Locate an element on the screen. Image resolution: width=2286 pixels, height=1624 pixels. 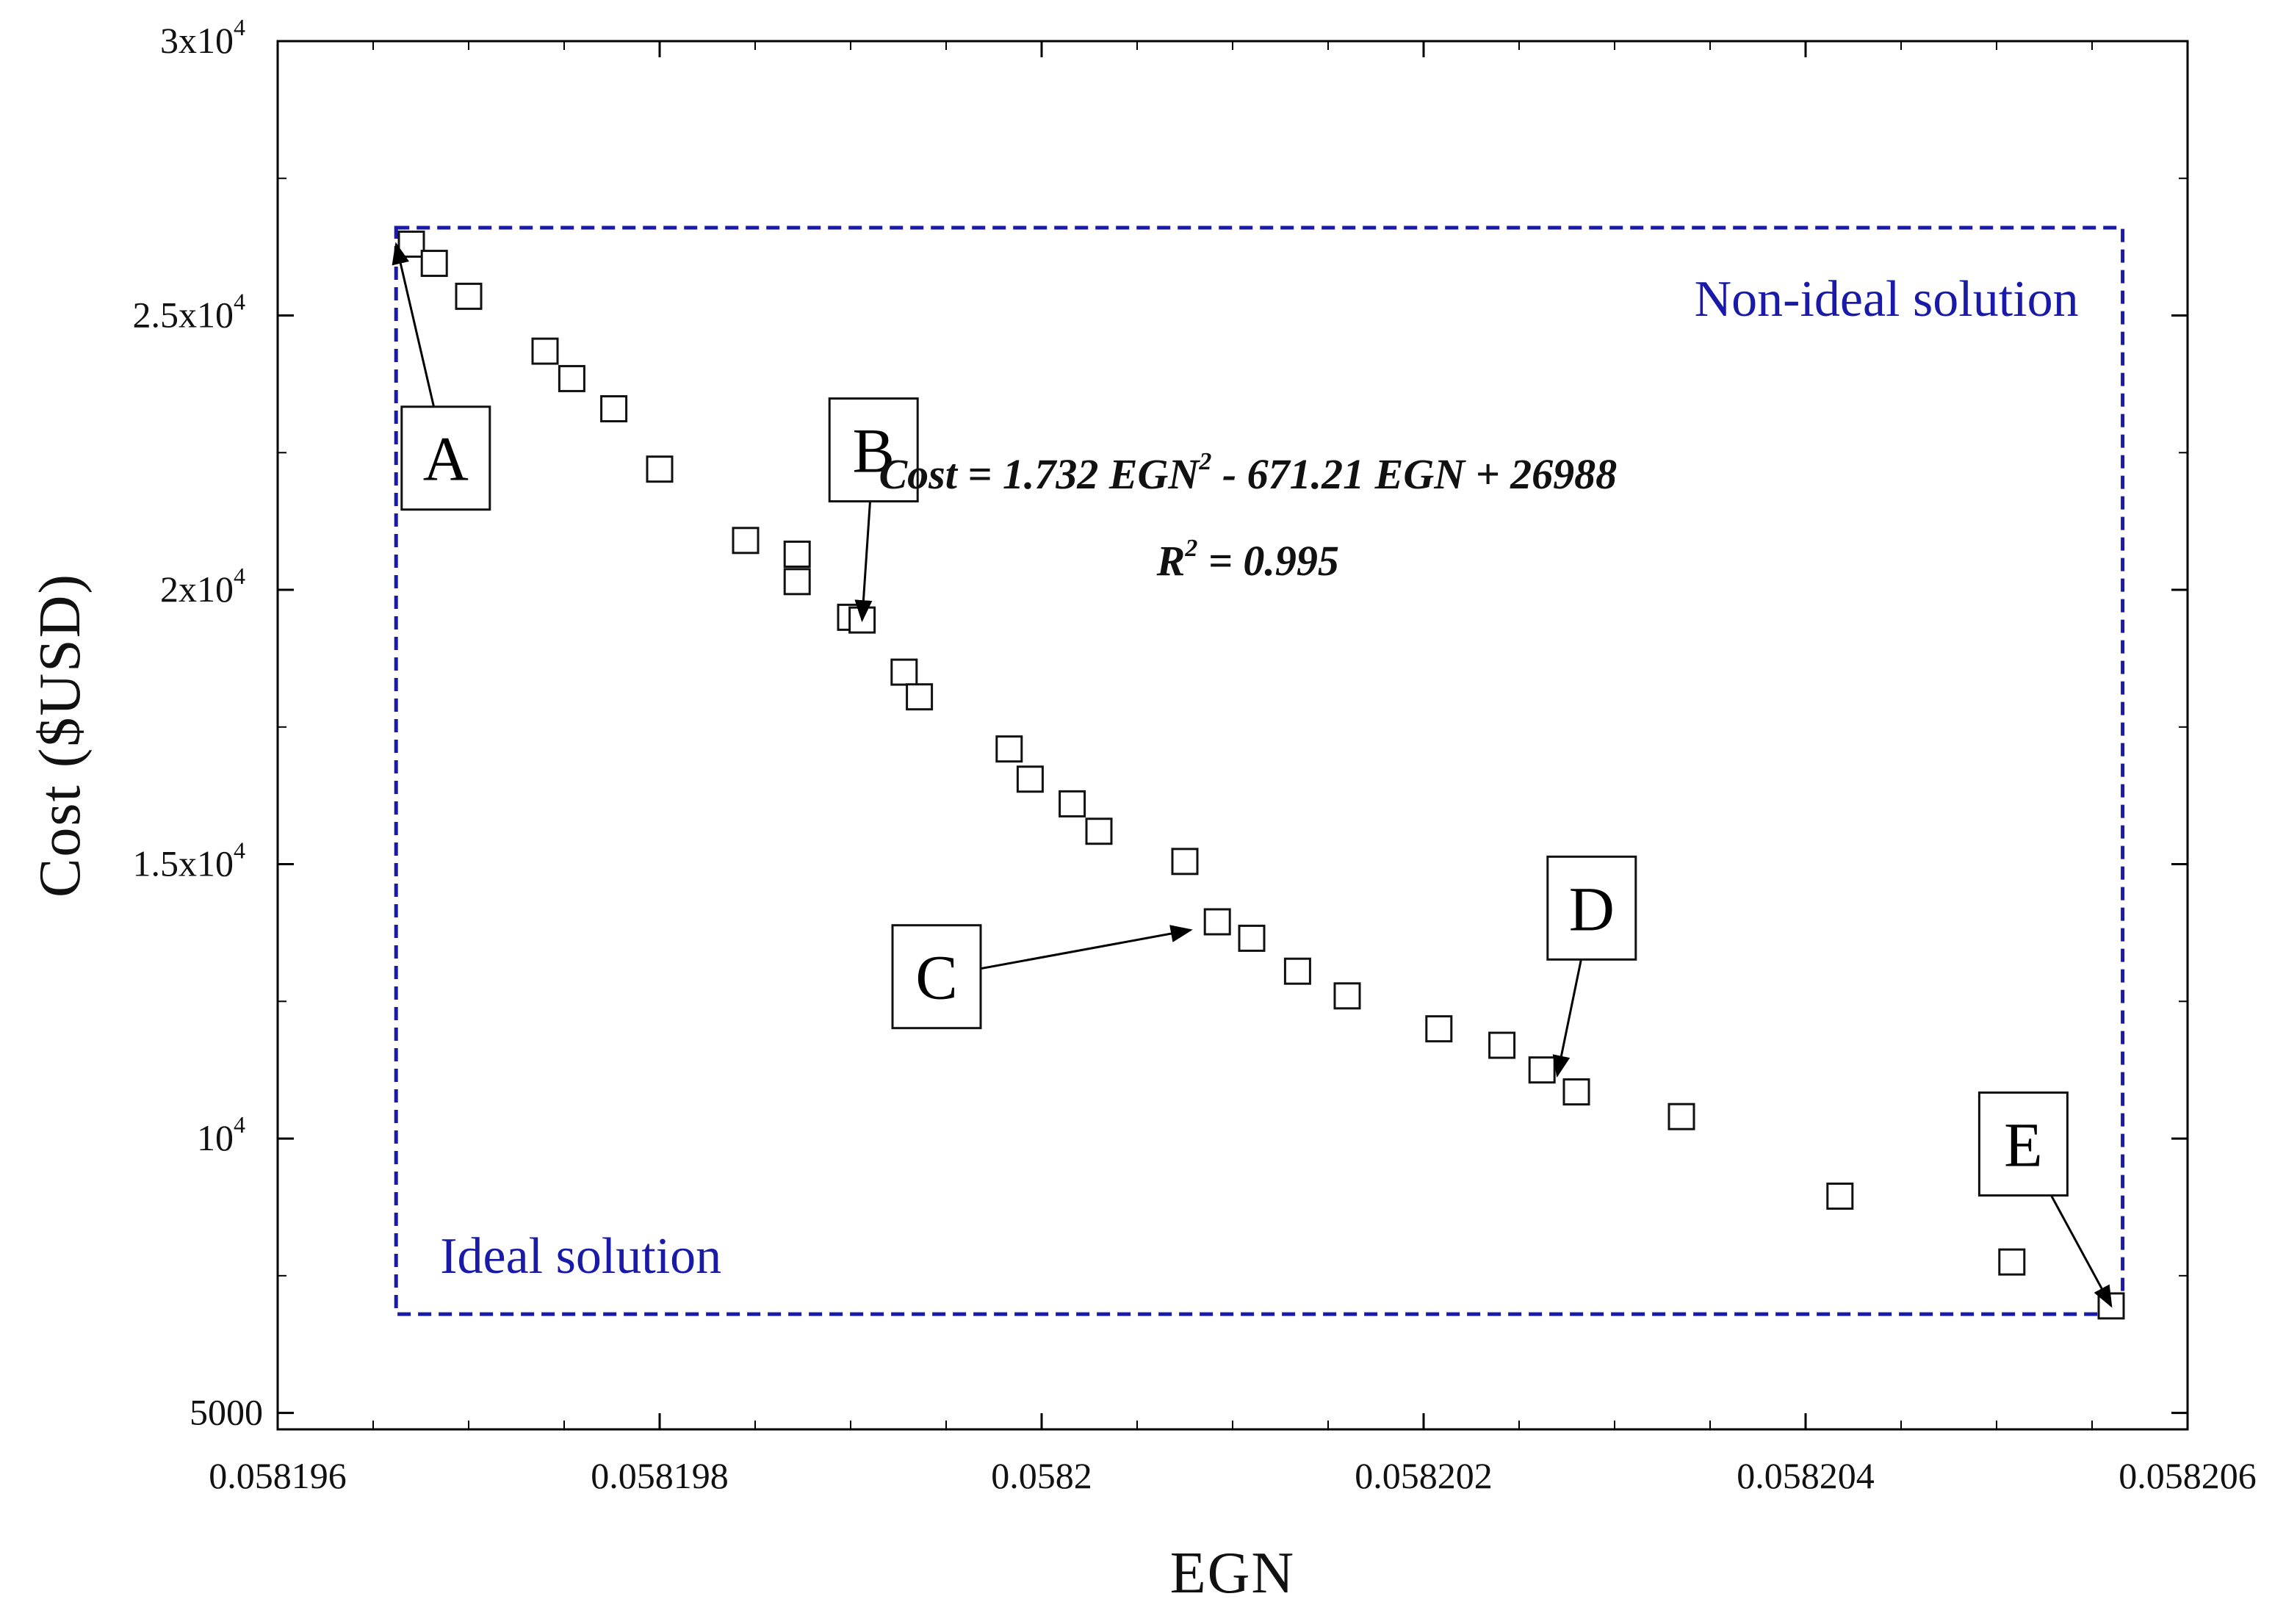
callout-box-d is located at coordinates (1591, 908).